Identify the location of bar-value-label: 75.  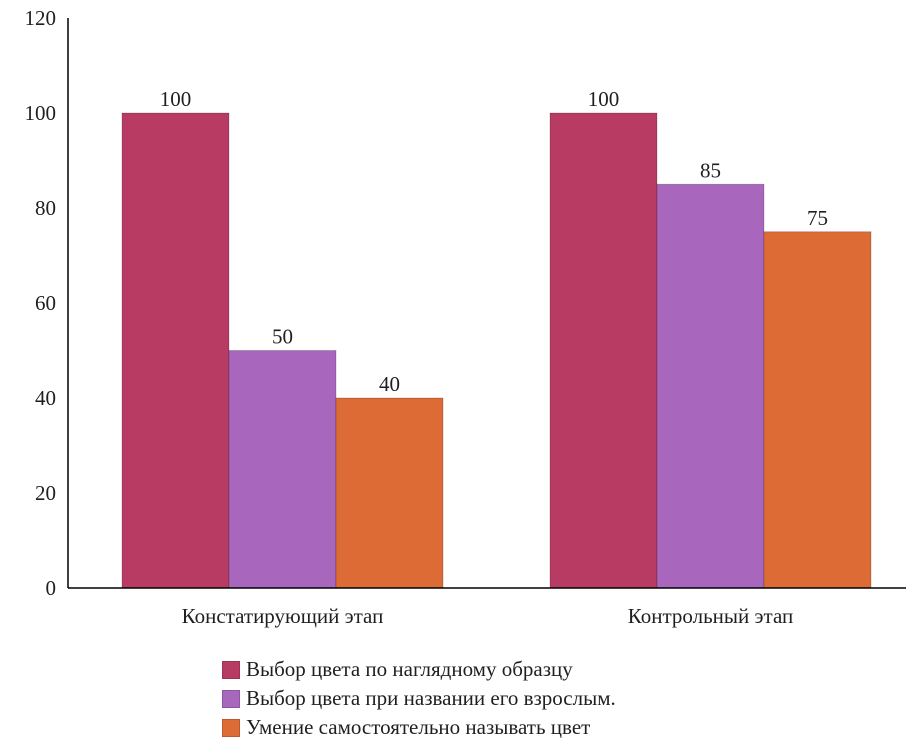
(817, 218).